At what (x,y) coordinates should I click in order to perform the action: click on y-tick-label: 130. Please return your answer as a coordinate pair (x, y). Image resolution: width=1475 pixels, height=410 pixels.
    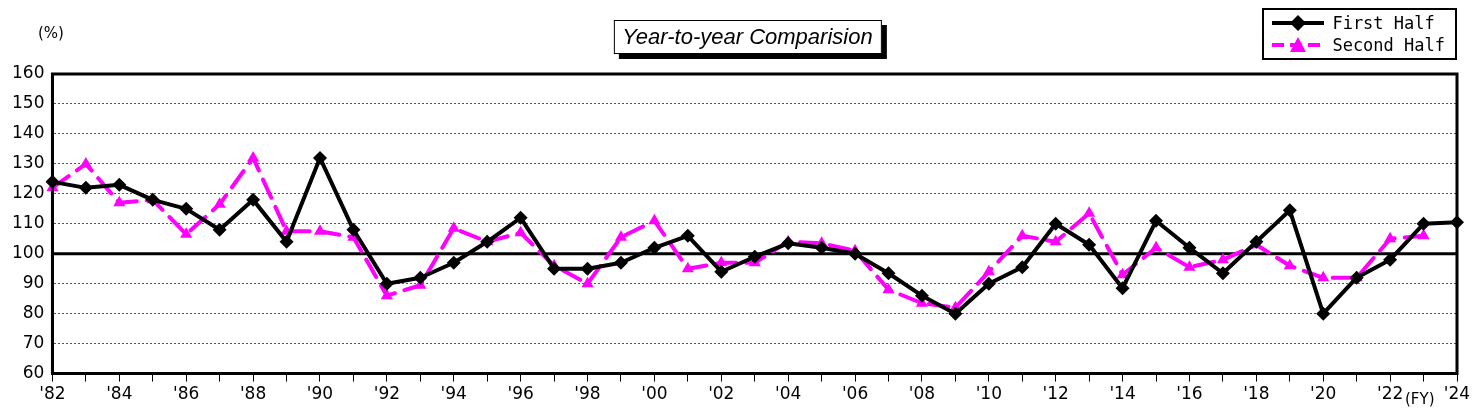
    Looking at the image, I should click on (28, 162).